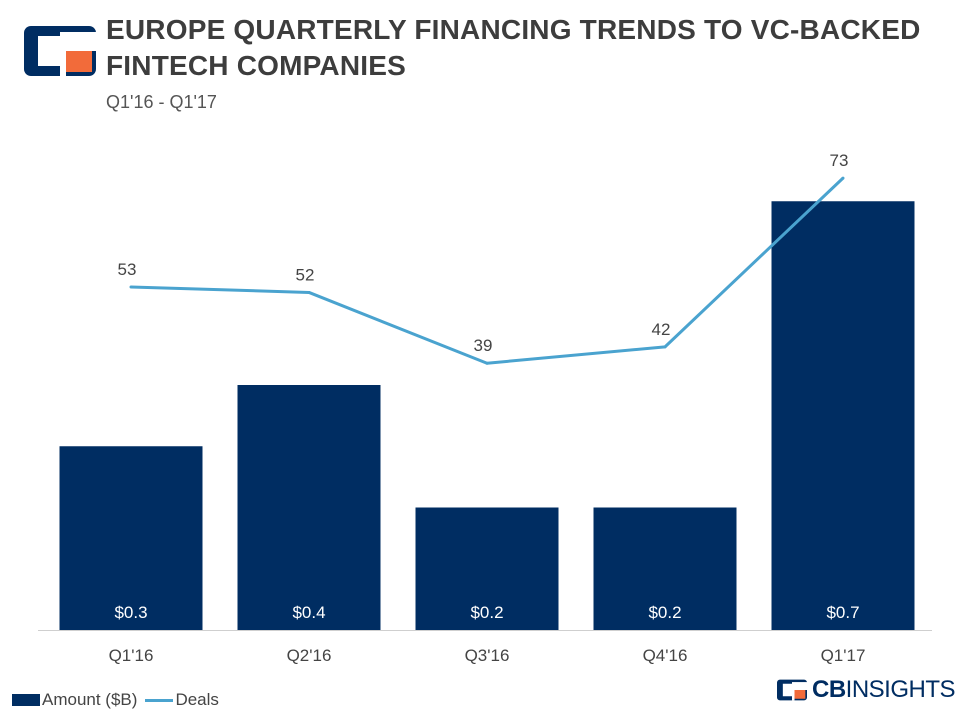 The image size is (969, 715). What do you see at coordinates (839, 160) in the screenshot?
I see `deals-value-label: 73` at bounding box center [839, 160].